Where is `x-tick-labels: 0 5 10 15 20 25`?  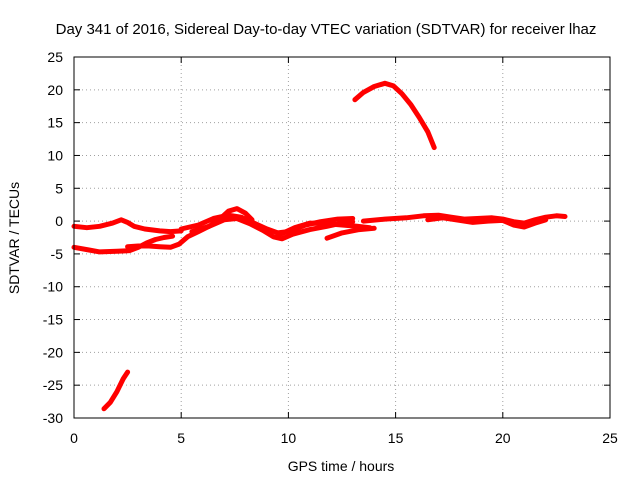 x-tick-labels: 0 5 10 15 20 25 is located at coordinates (344, 438).